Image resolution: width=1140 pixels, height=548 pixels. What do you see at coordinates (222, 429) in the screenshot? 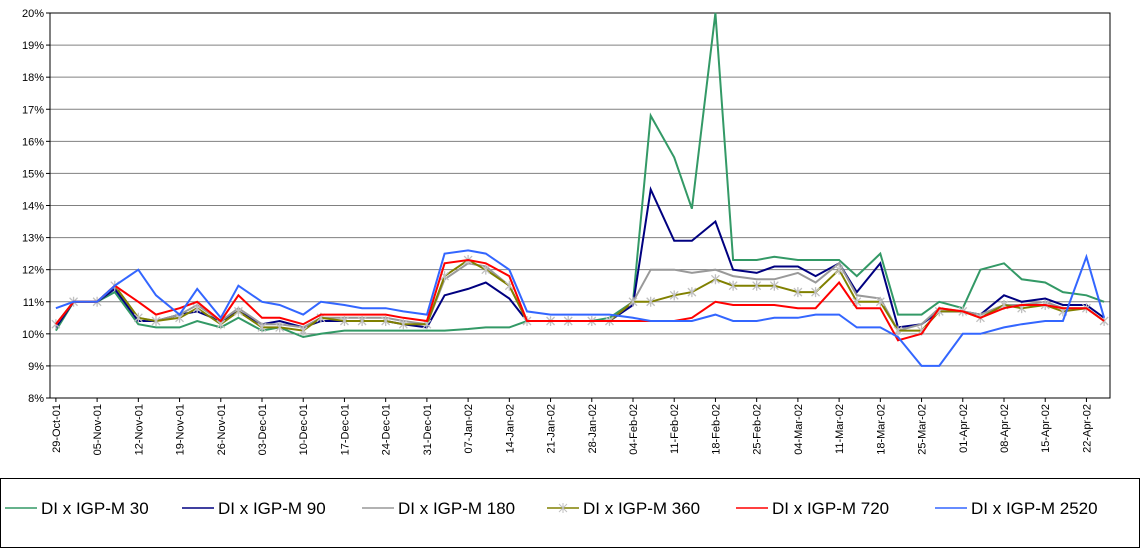
I see `x-tick-label: 26-Nov-01` at bounding box center [222, 429].